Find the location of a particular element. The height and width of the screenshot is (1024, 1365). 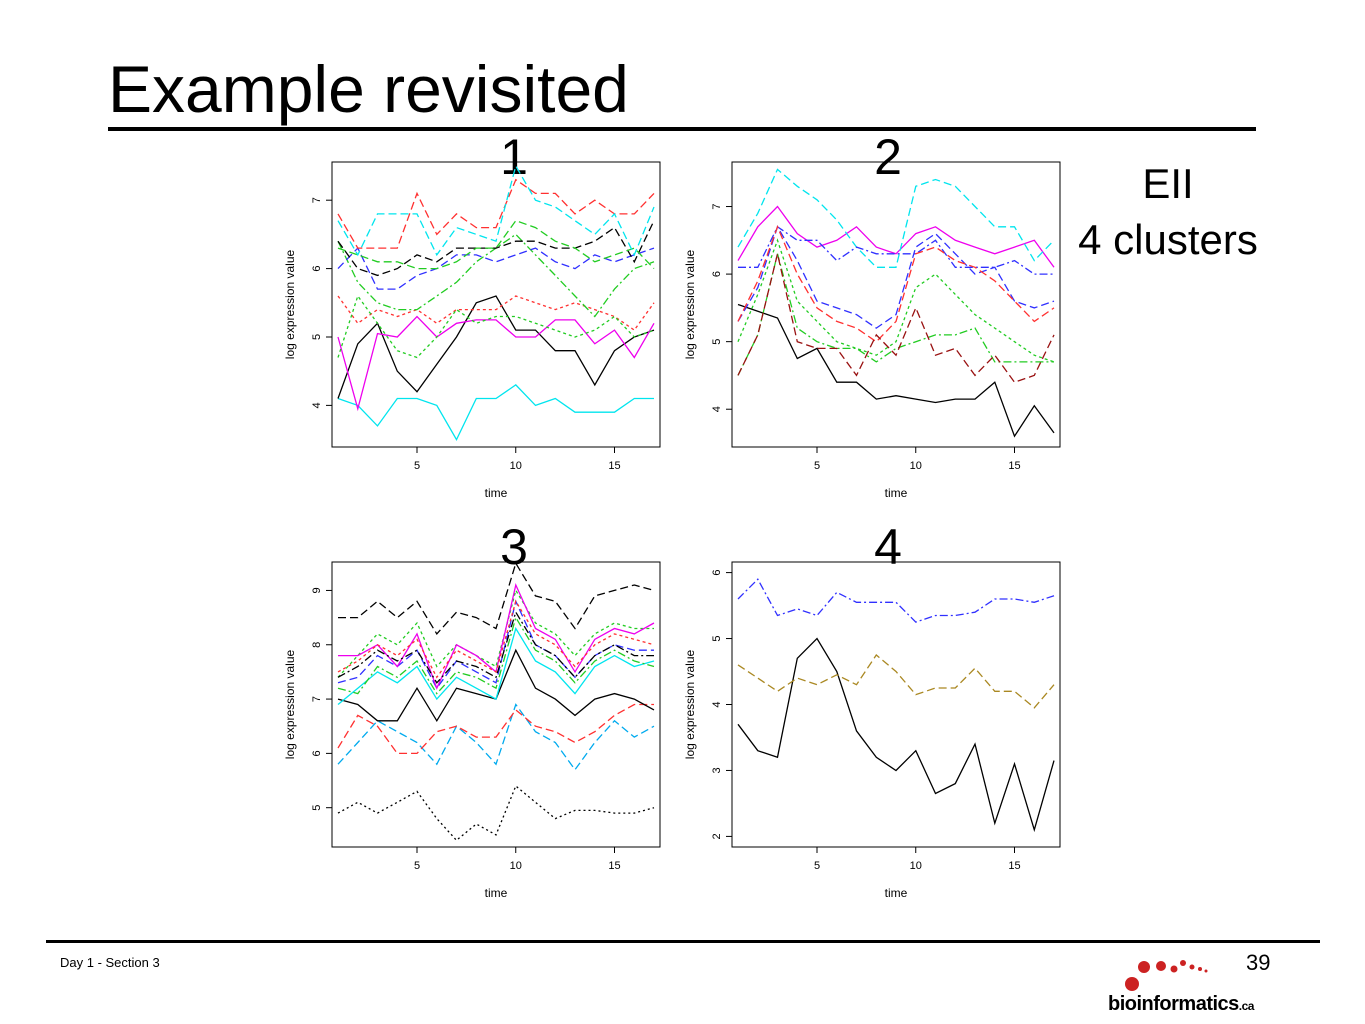

logo-name: bioinformatics is located at coordinates (1173, 1004).